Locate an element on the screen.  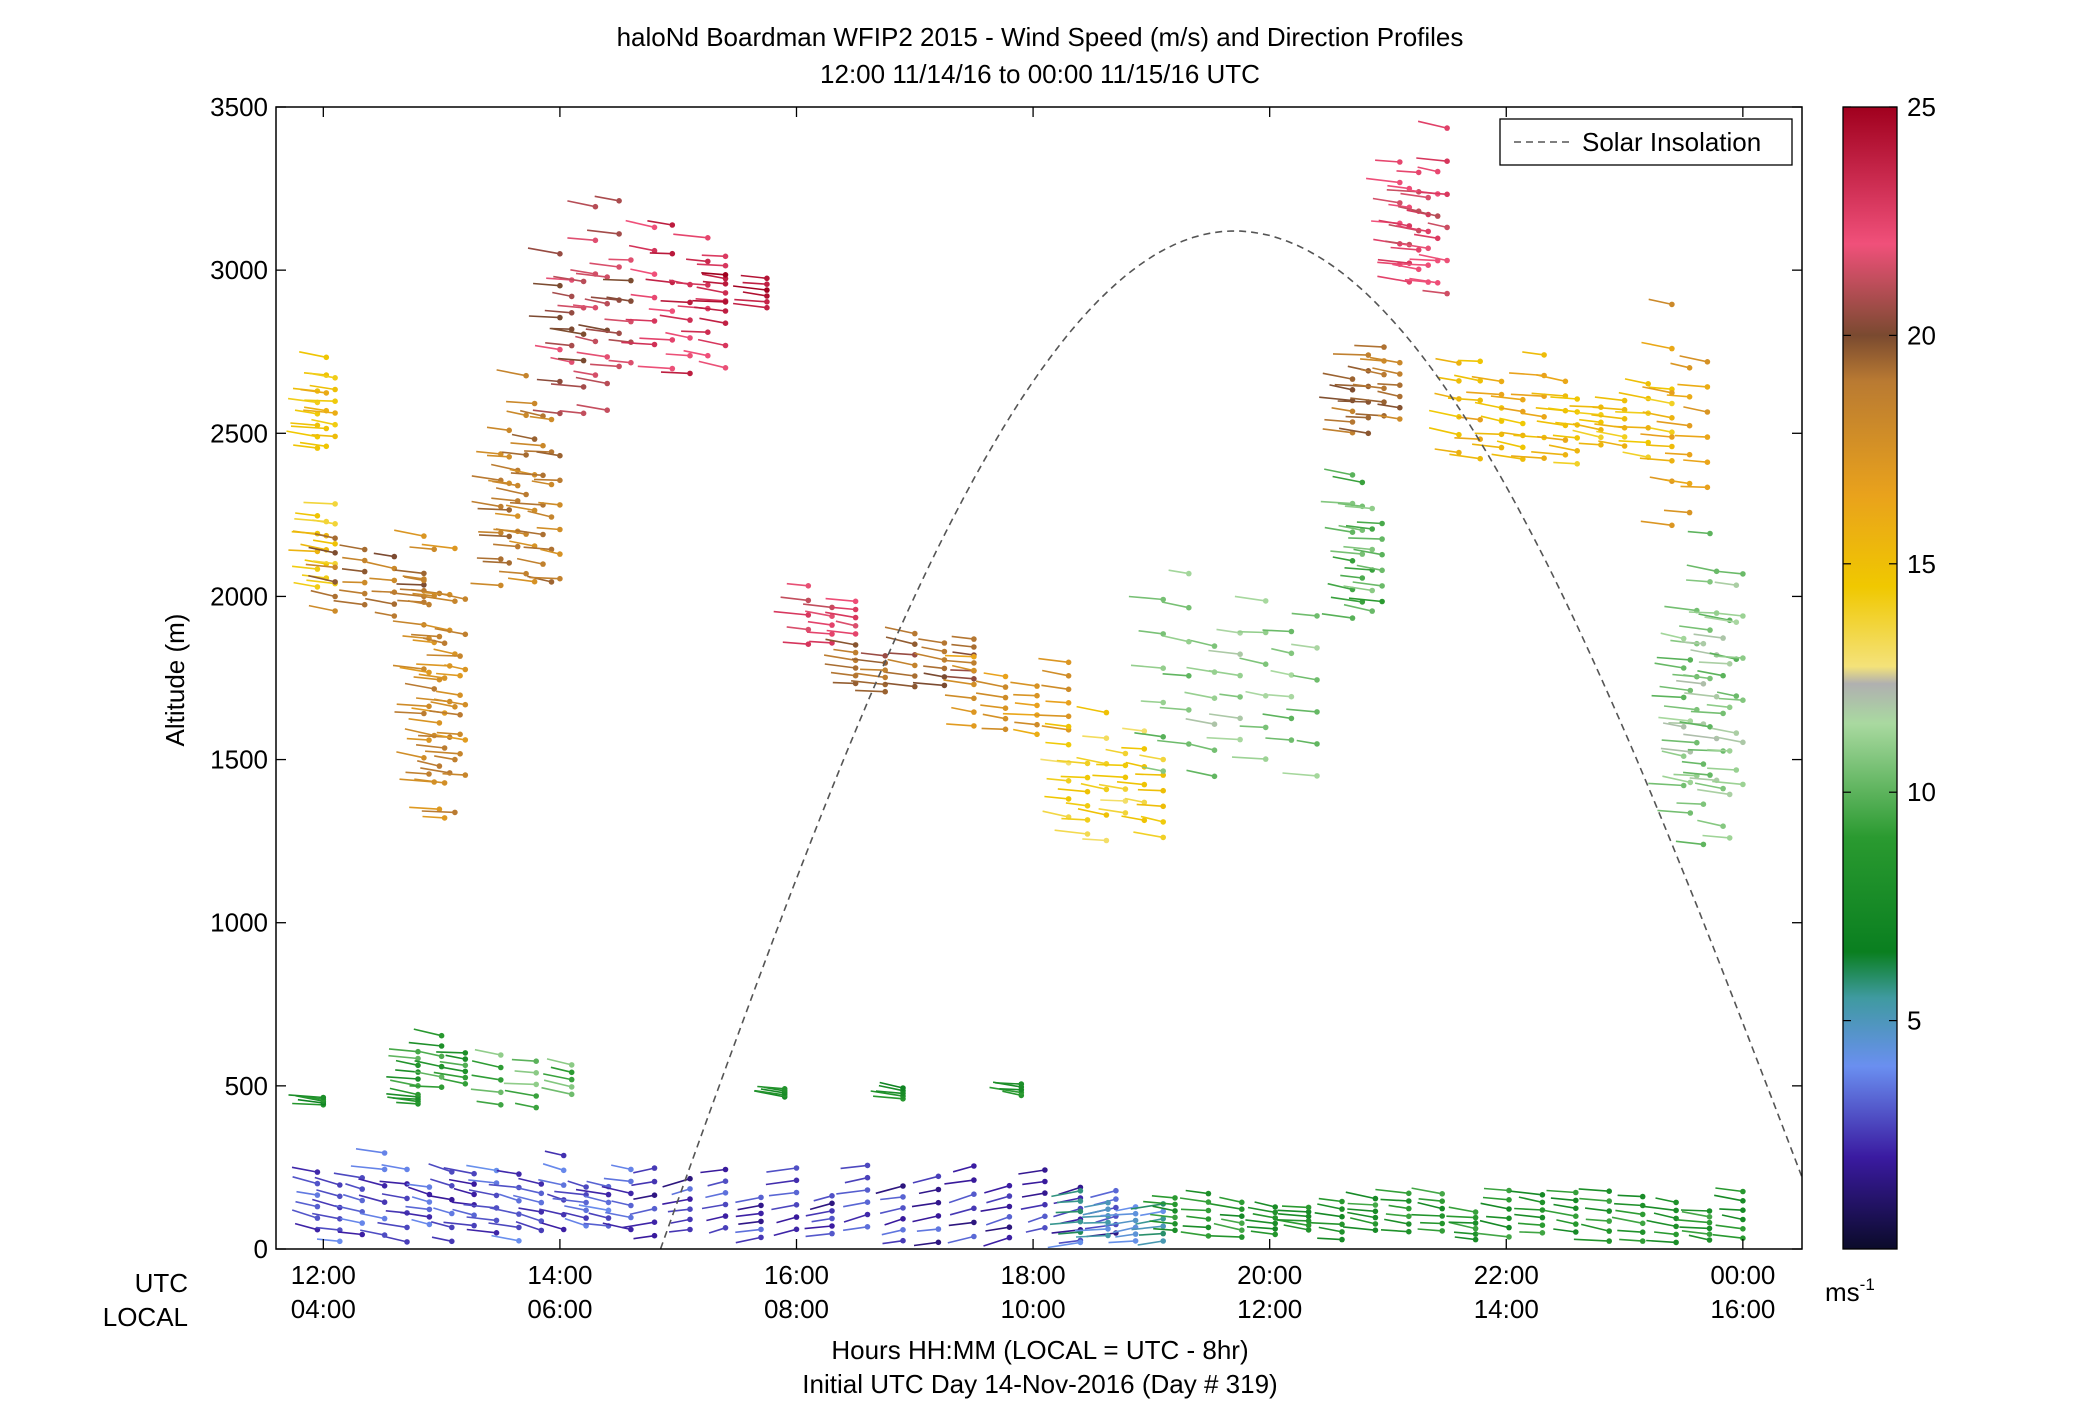
chart-subtitle: 12:00 11/14/16 to 00:00 11/15/16 UTC is located at coordinates (1040, 74).